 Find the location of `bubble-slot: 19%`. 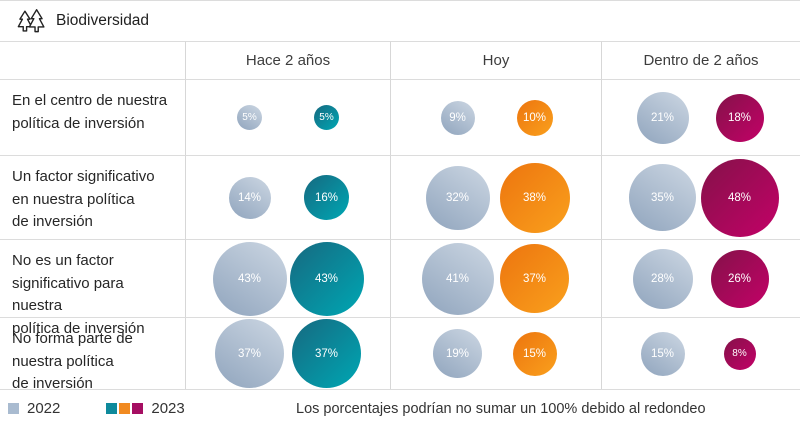

bubble-slot: 19% is located at coordinates (457, 353).